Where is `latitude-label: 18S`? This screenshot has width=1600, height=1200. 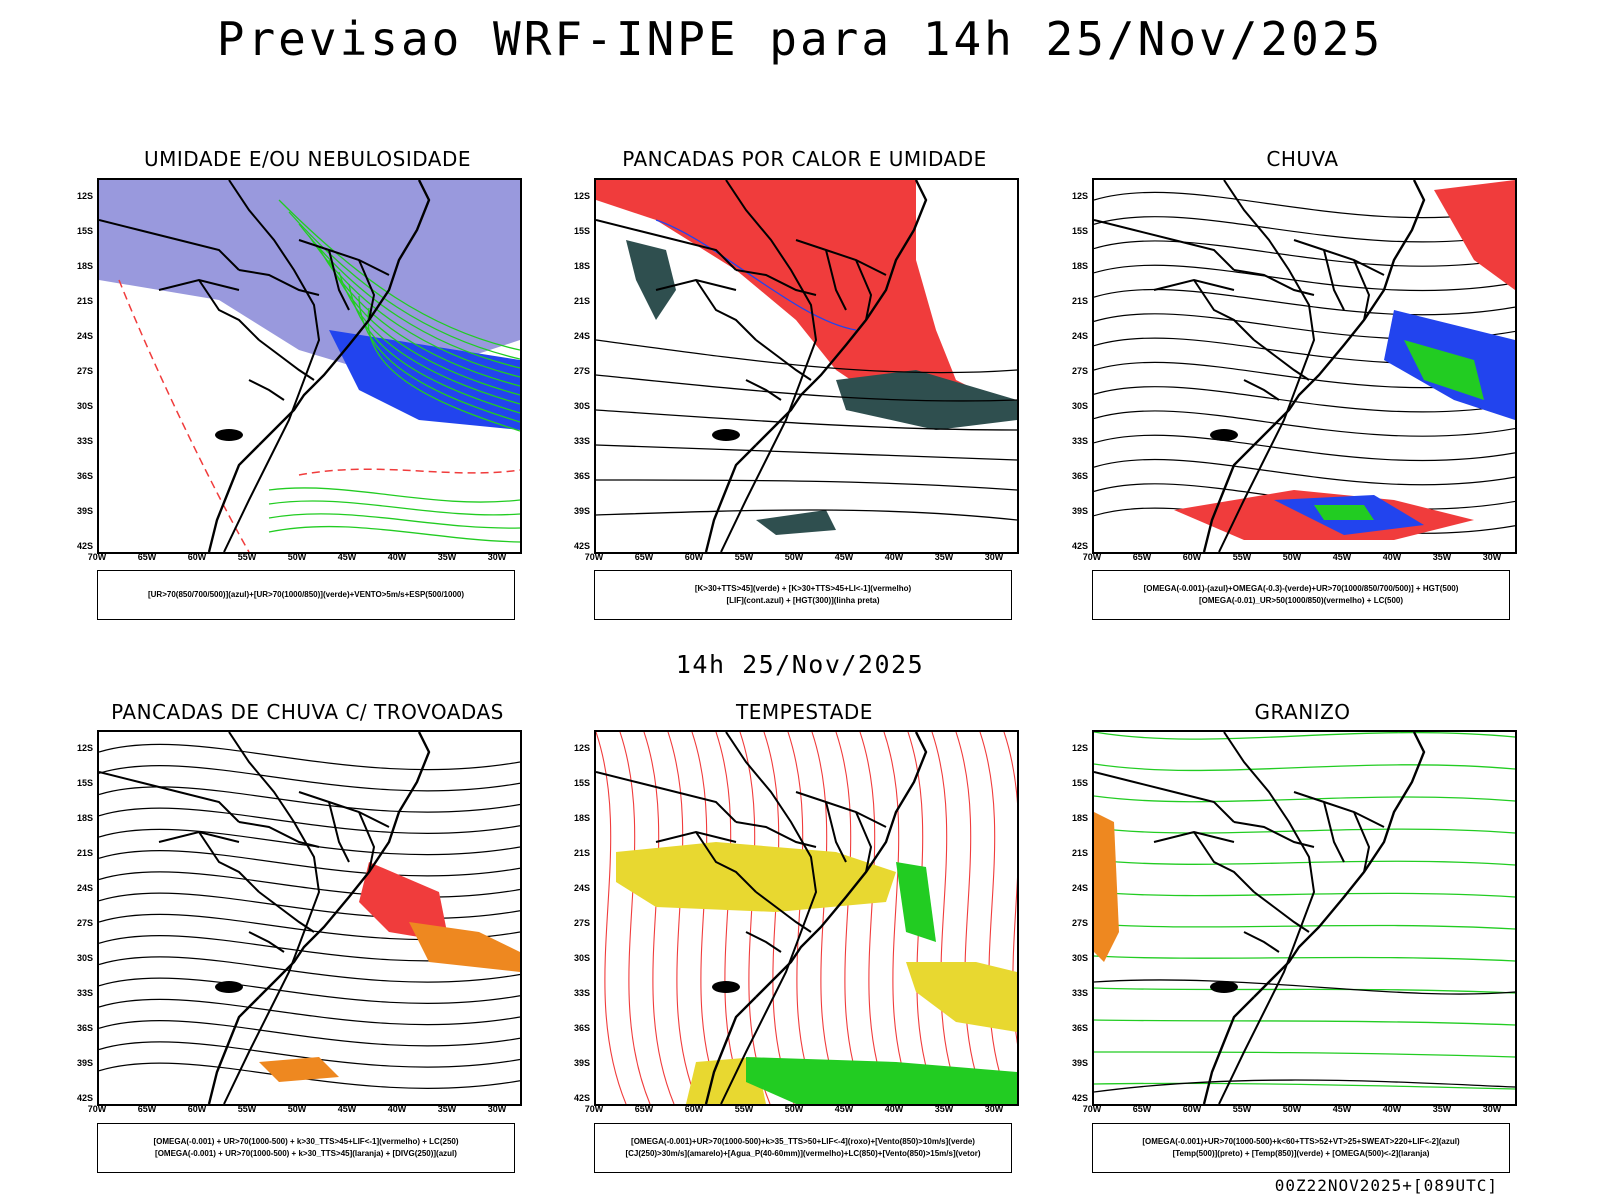 latitude-label: 18S is located at coordinates (84, 818).